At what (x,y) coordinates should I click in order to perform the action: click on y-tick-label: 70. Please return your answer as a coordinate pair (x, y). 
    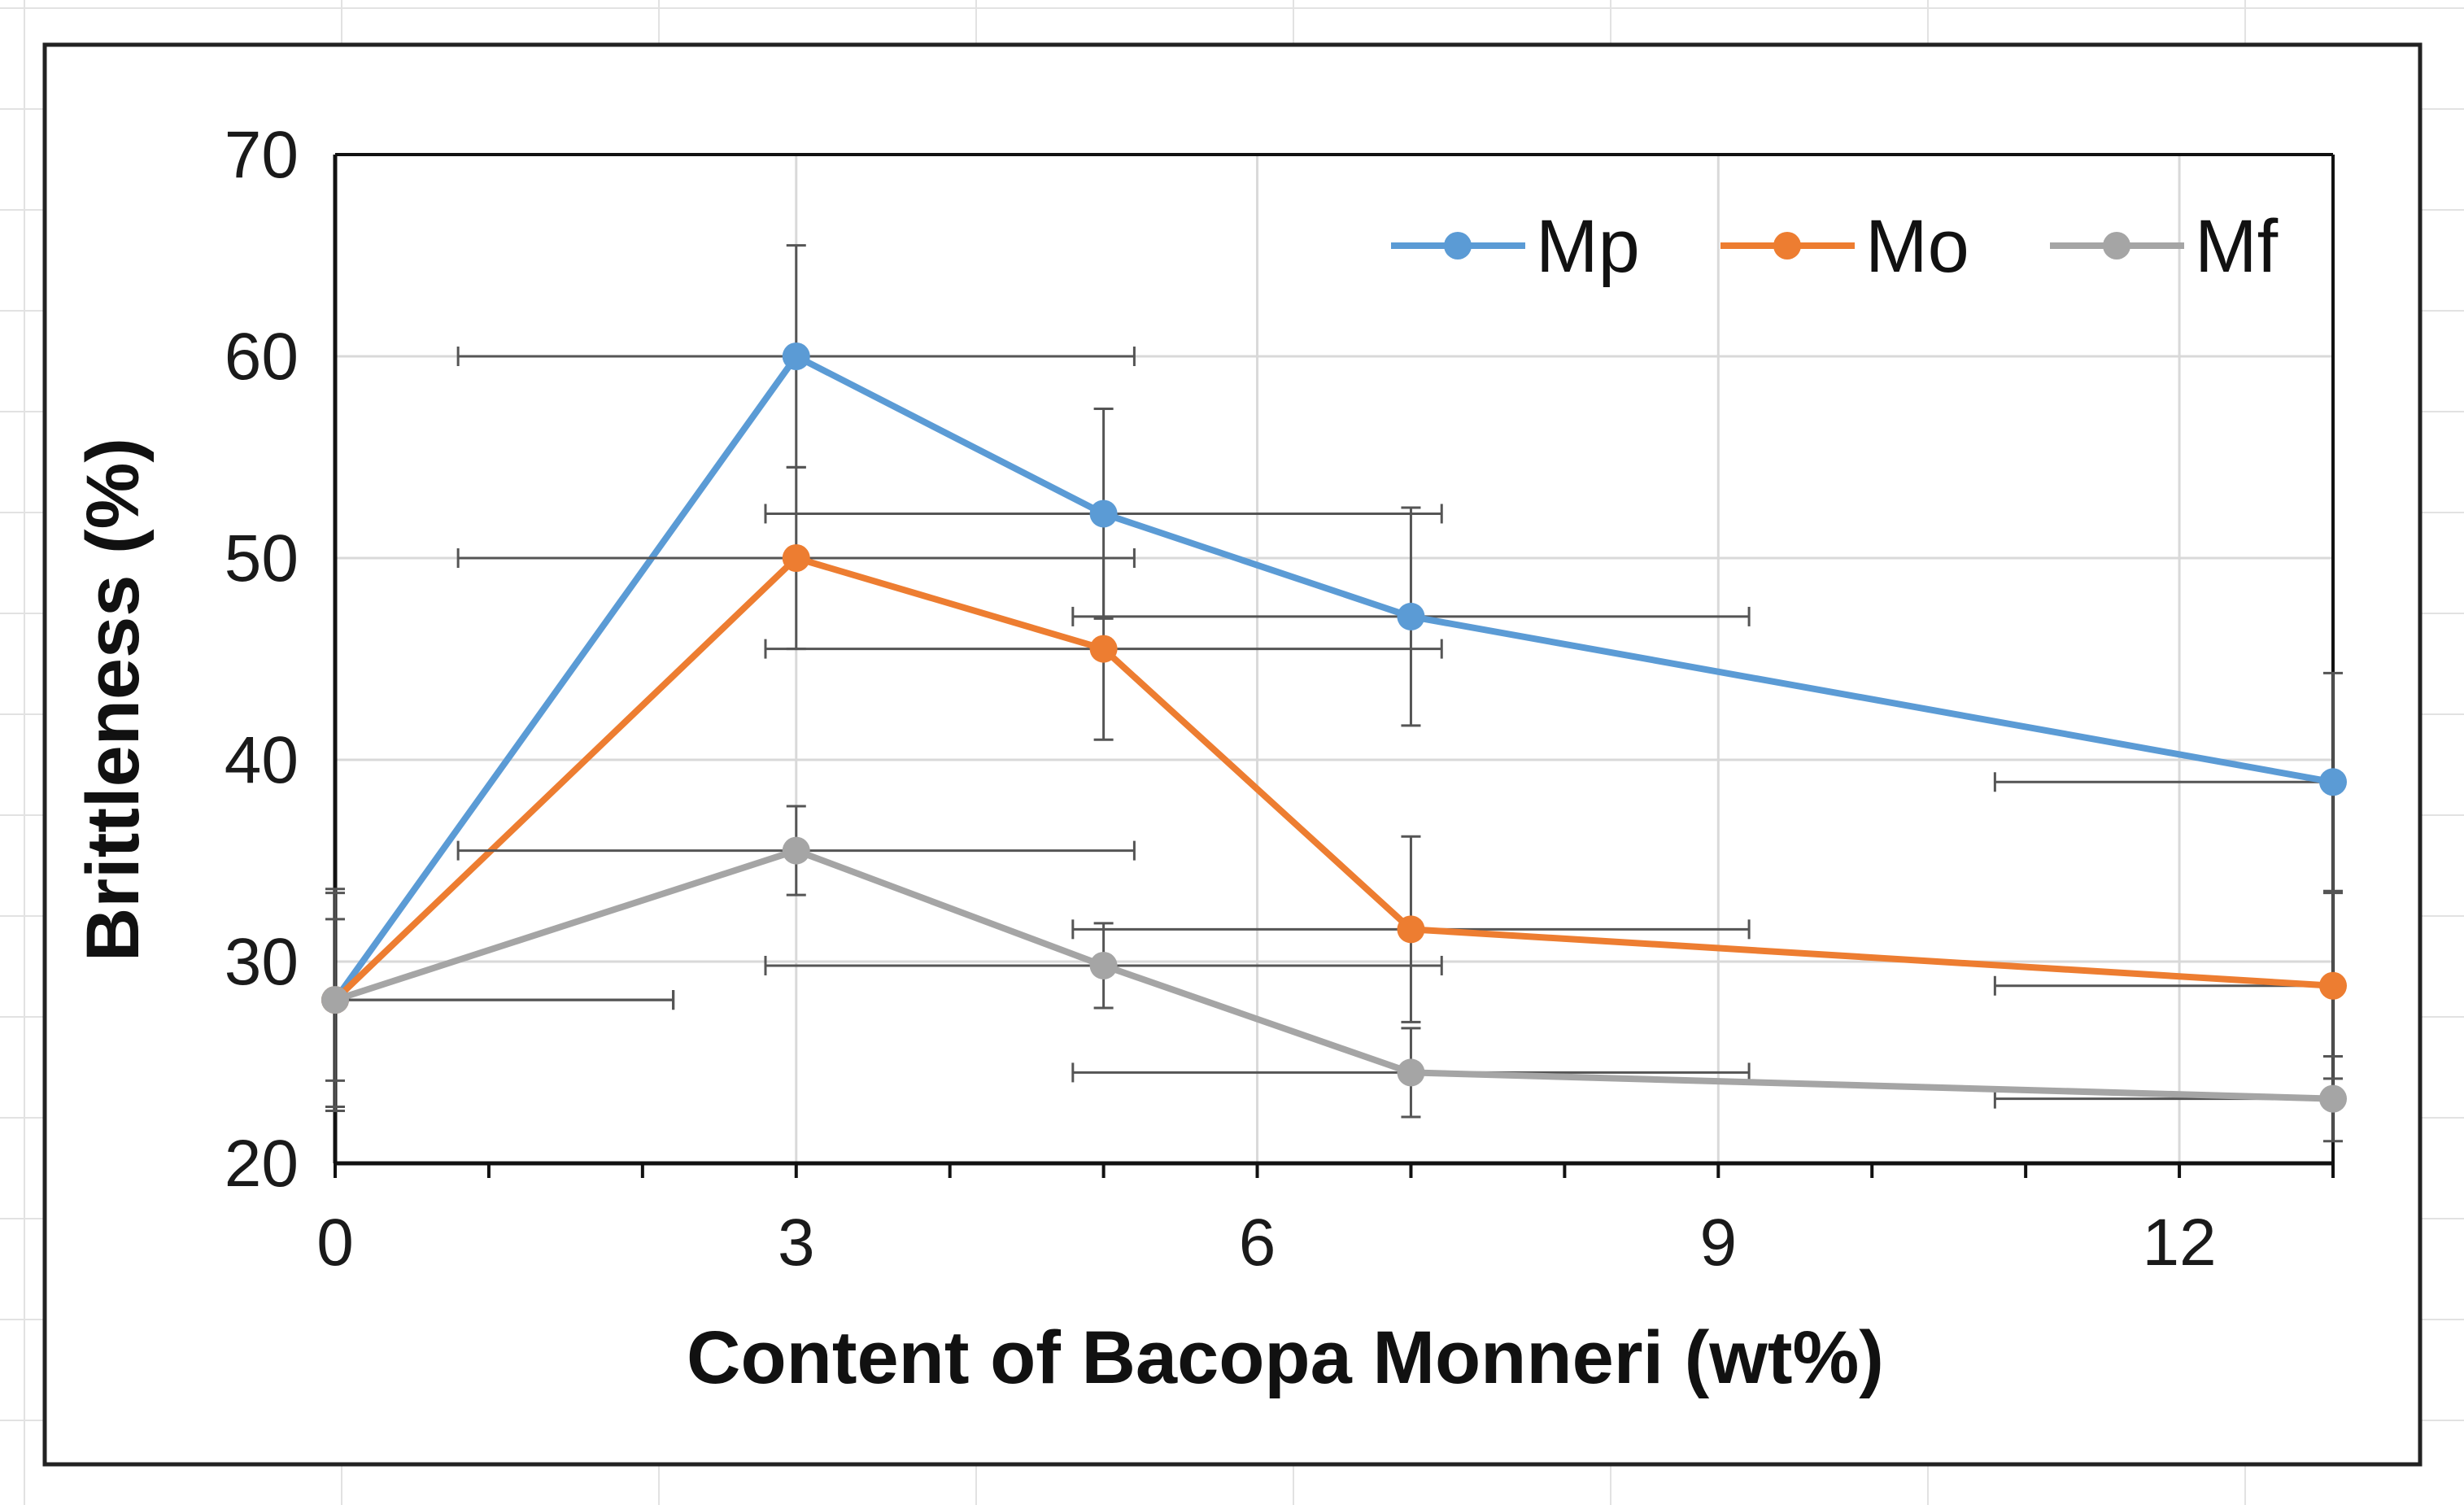
    Looking at the image, I should click on (262, 155).